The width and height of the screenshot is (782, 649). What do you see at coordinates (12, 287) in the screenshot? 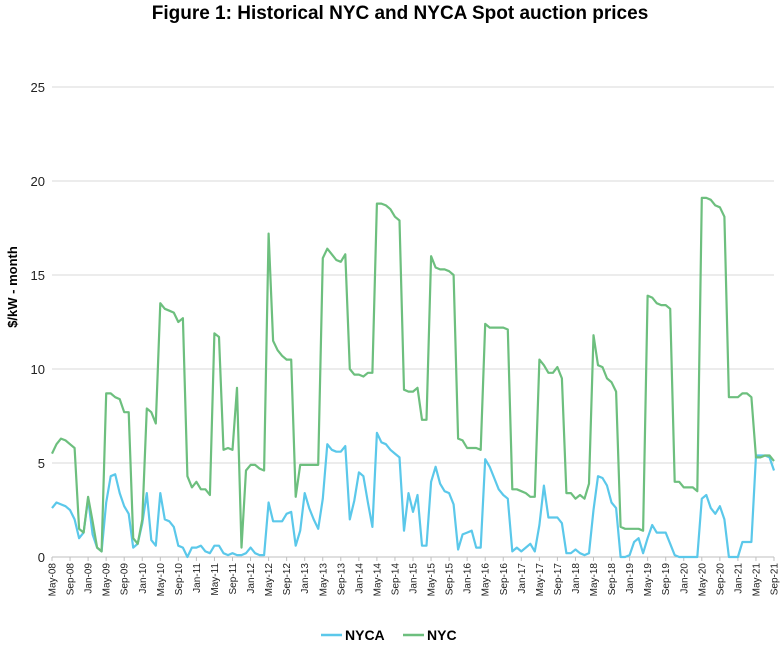
I see `y-axis-label: $/kW - month` at bounding box center [12, 287].